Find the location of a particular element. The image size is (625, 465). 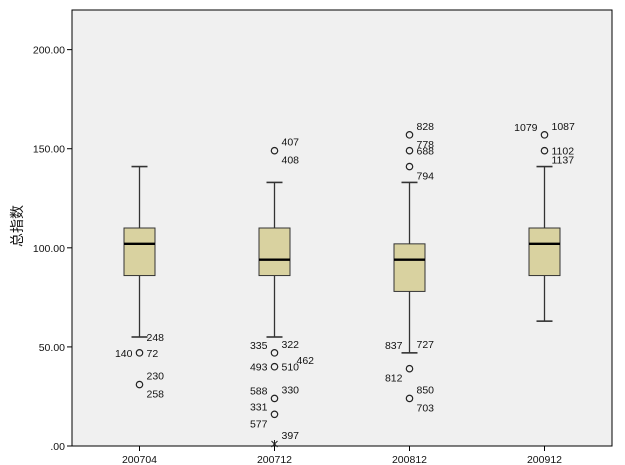

outlier-label: 837 is located at coordinates (394, 346).